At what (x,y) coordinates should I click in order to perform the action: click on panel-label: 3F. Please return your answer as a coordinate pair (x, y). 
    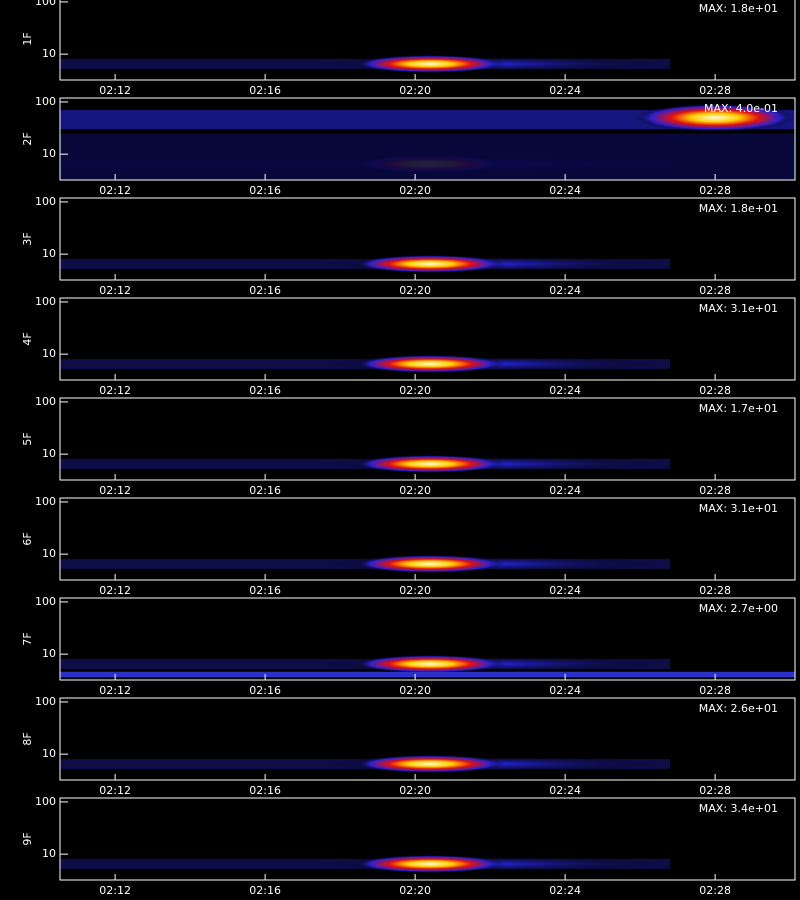
    Looking at the image, I should click on (27, 238).